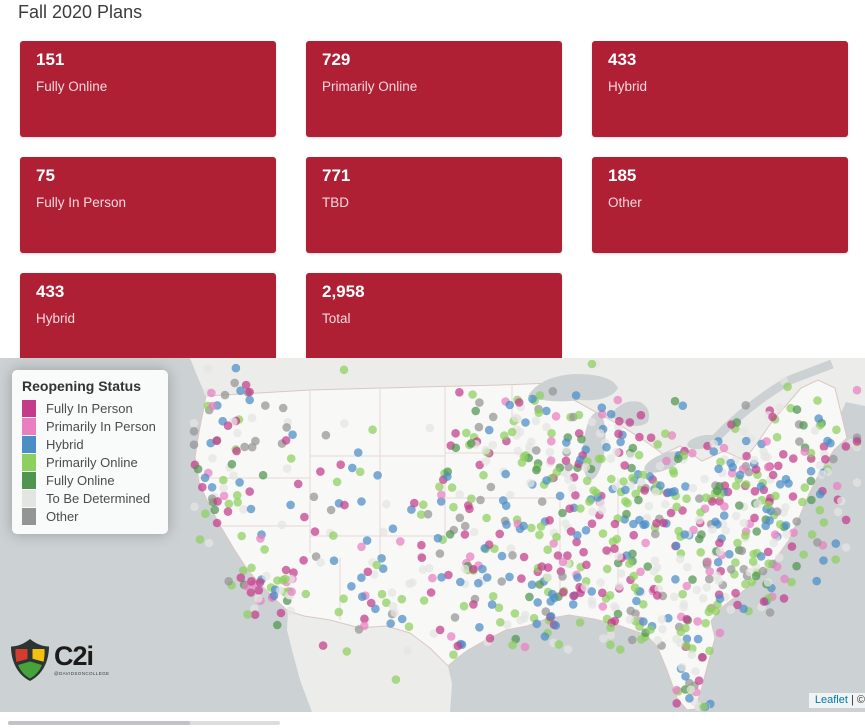 The image size is (865, 728). What do you see at coordinates (831, 700) in the screenshot?
I see `leaflet-attribution-link: Leaflet` at bounding box center [831, 700].